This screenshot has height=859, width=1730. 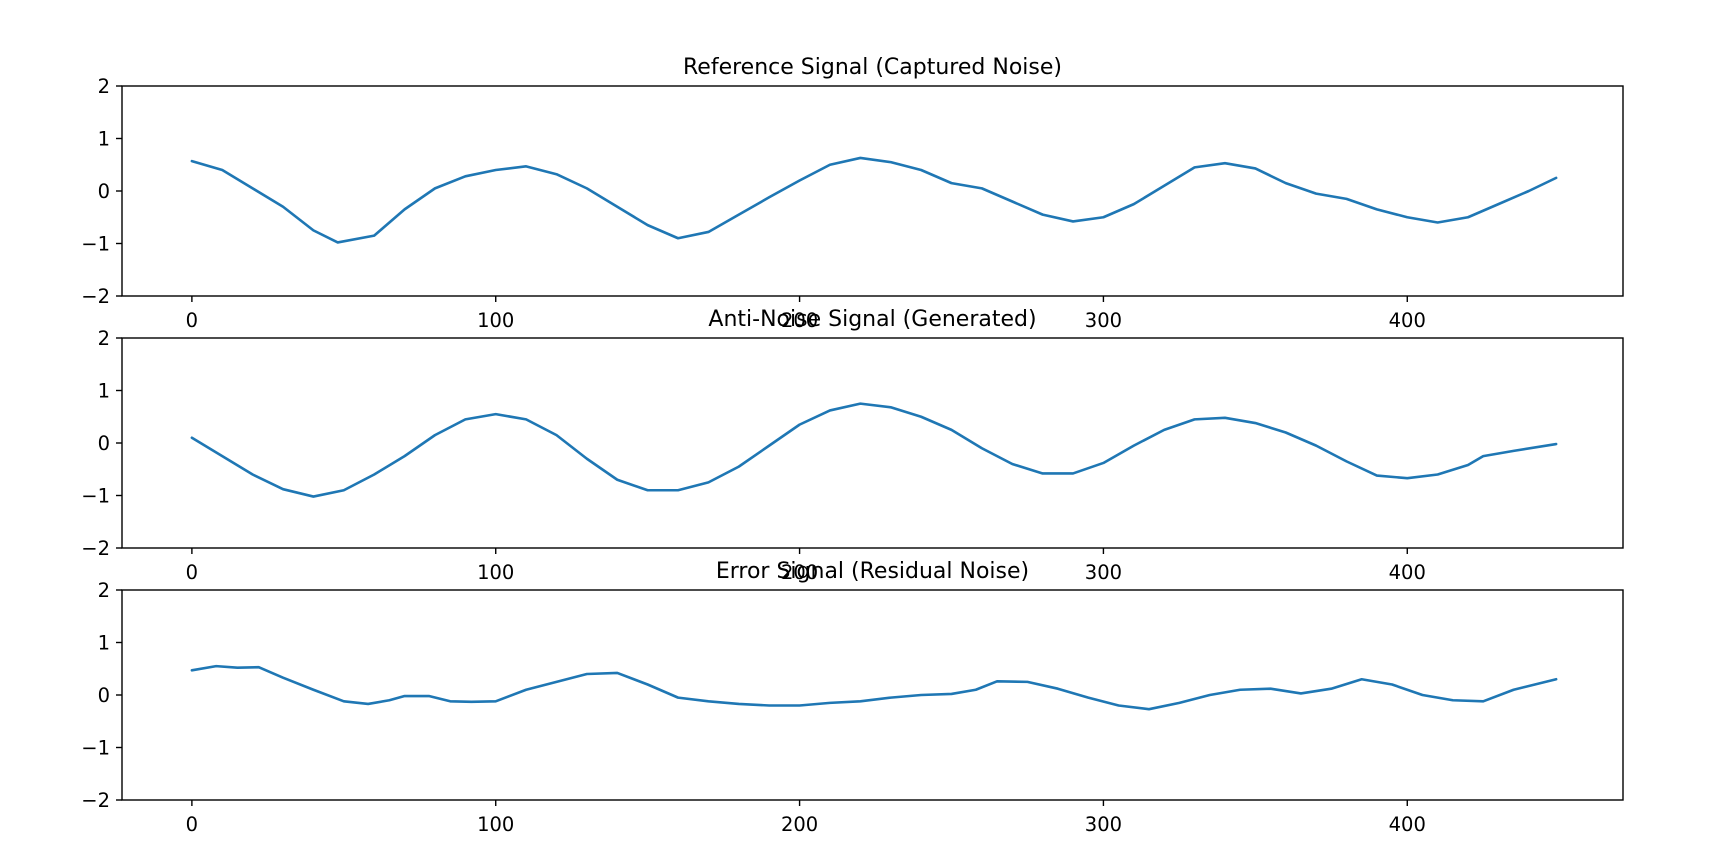 What do you see at coordinates (872, 67) in the screenshot?
I see `subplot-title: Reference Signal (Captured Noise)` at bounding box center [872, 67].